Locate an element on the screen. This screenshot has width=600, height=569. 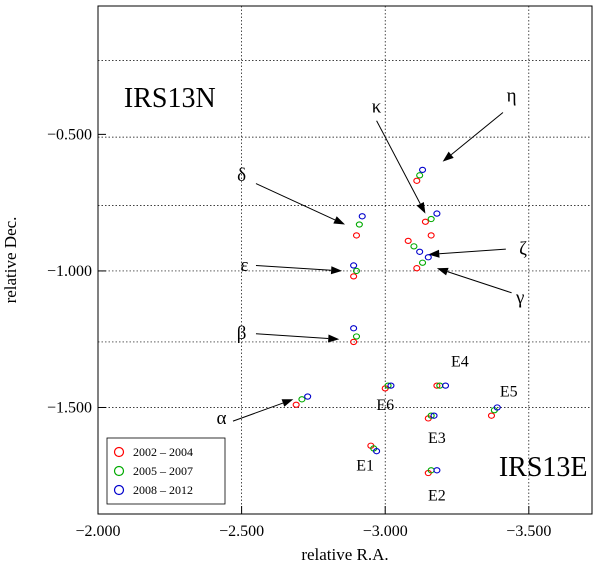
annotation-label: γ is located at coordinates (519, 298).